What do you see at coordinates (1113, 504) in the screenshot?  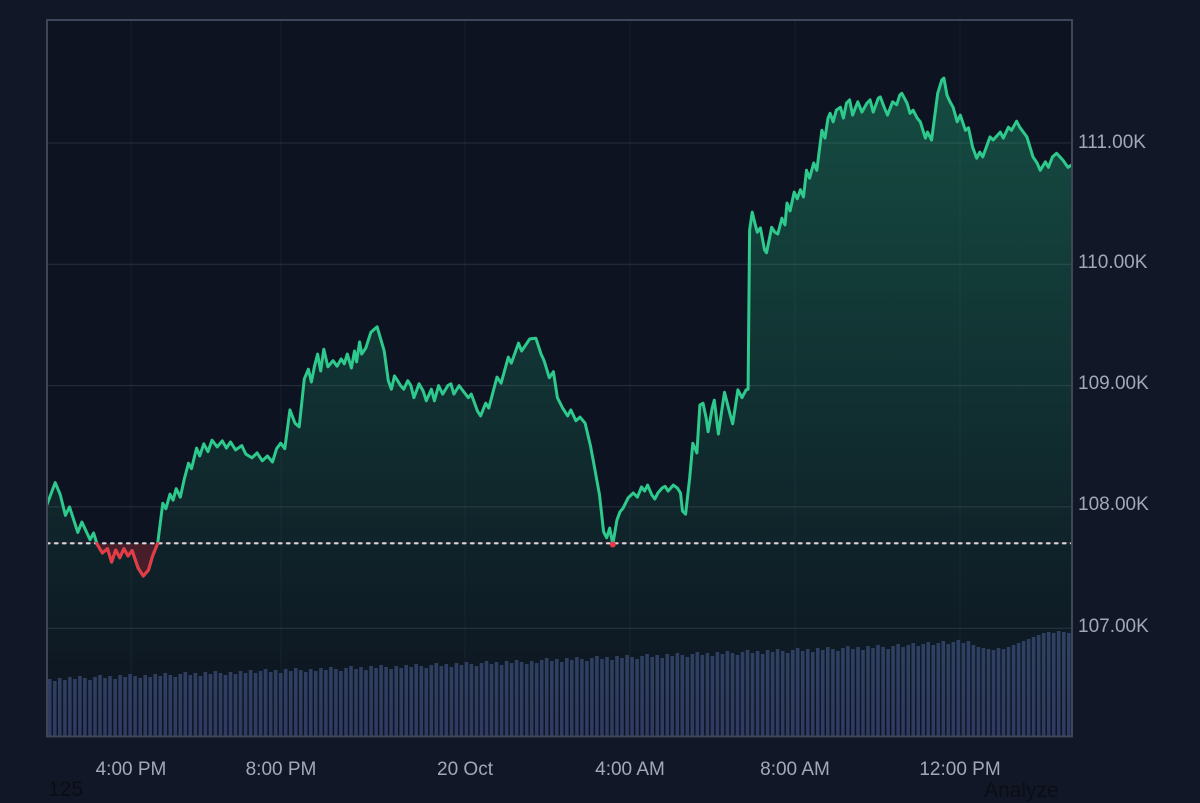 I see `y-axis-label: 108.00K` at bounding box center [1113, 504].